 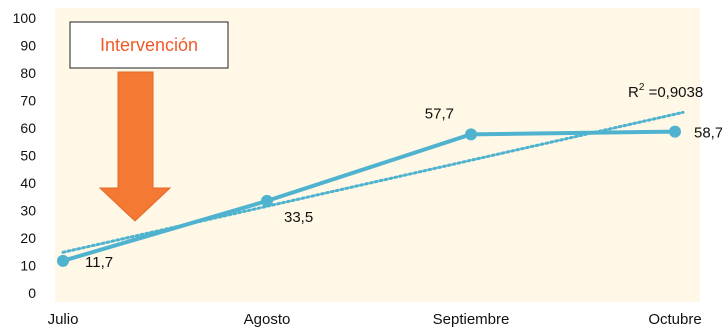 What do you see at coordinates (28, 183) in the screenshot?
I see `y-tick-label: 40` at bounding box center [28, 183].